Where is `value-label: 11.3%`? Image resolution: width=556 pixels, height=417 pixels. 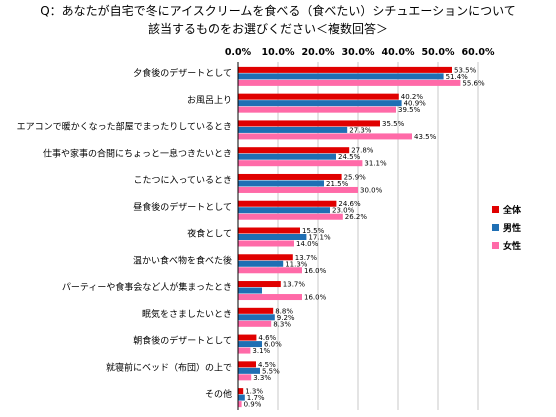
value-label: 11.3% is located at coordinates (296, 264).